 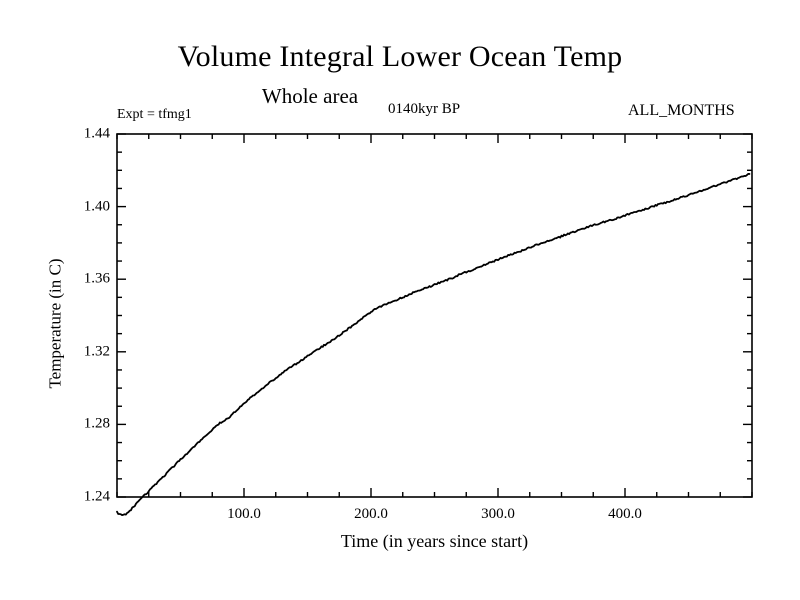 What do you see at coordinates (371, 514) in the screenshot?
I see `x-tick-label: 200.0` at bounding box center [371, 514].